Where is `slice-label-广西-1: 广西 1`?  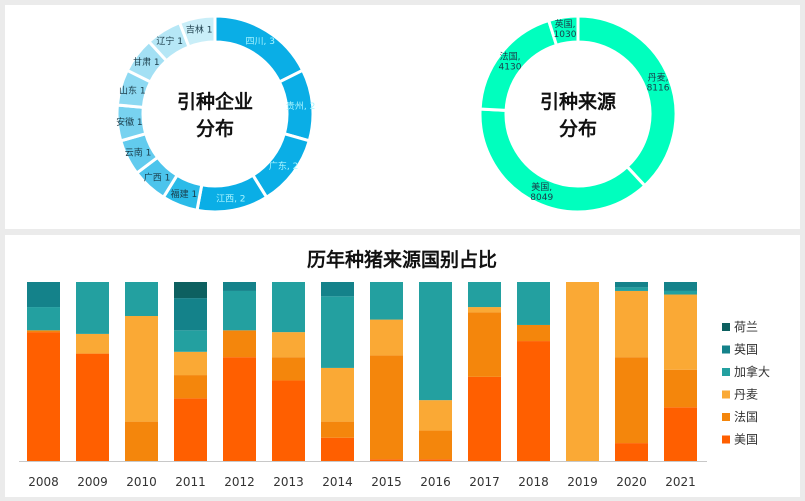
slice-label-广西-1: 广西 1 is located at coordinates (157, 178).